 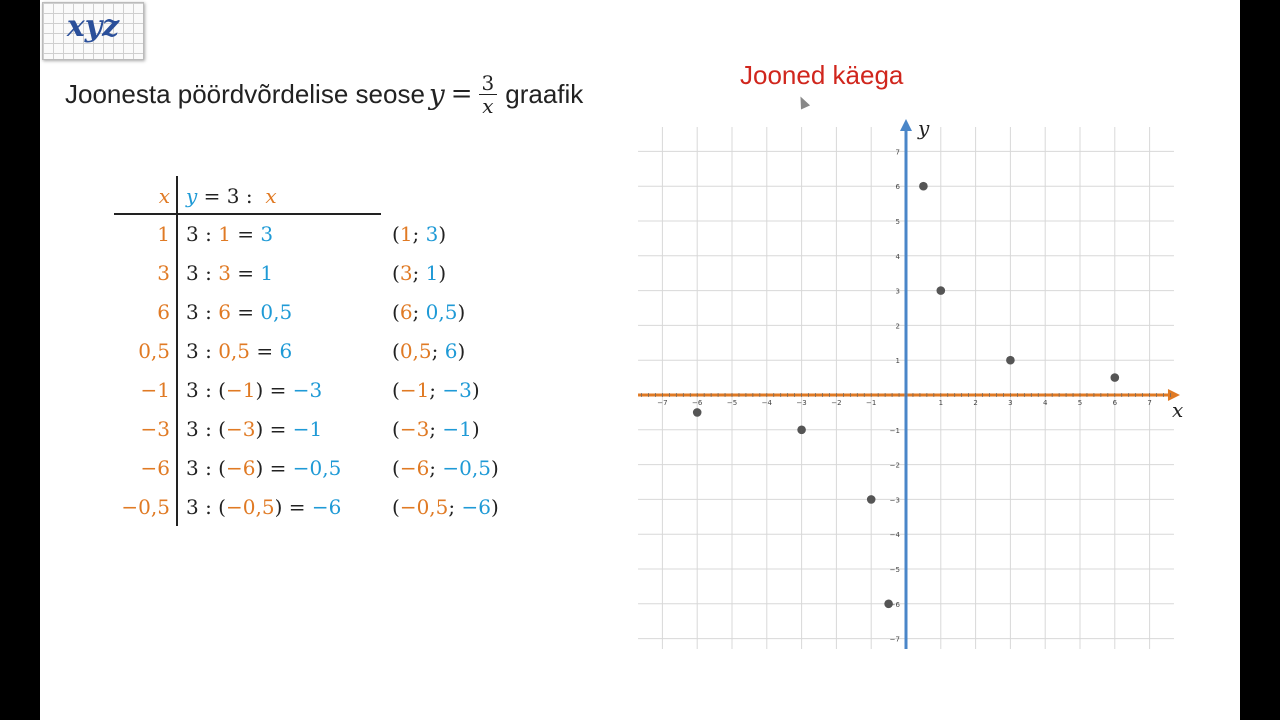 I want to click on table-x-cell: −1, so click(x=155, y=390).